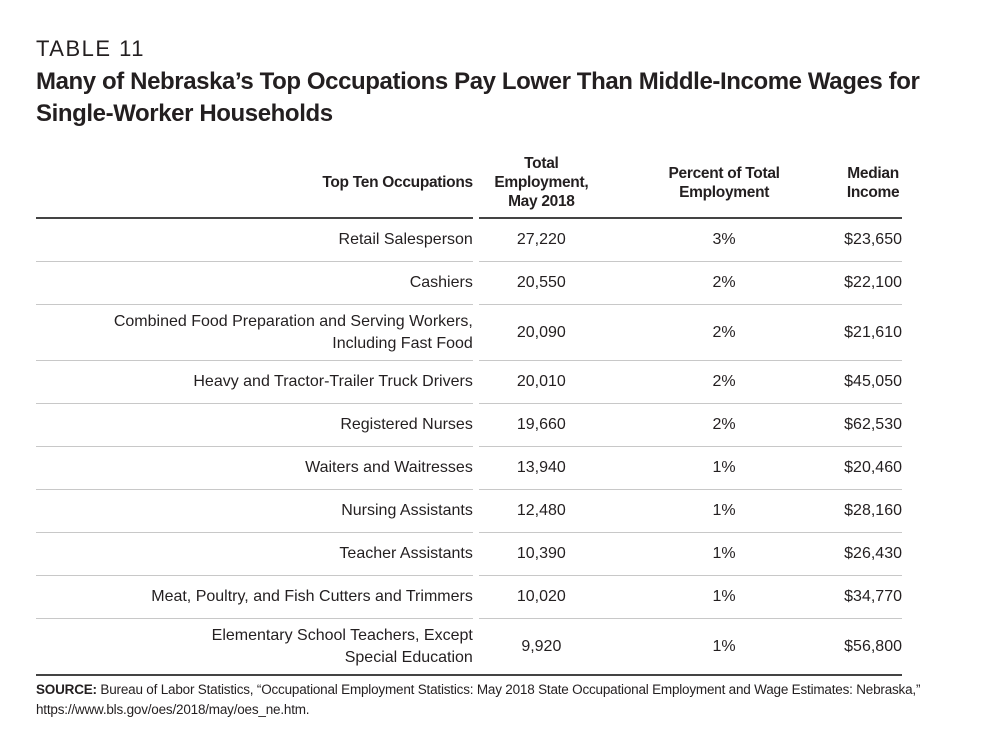 This screenshot has height=735, width=1000. Describe the element at coordinates (541, 240) in the screenshot. I see `employment-cell: 27,220` at that location.